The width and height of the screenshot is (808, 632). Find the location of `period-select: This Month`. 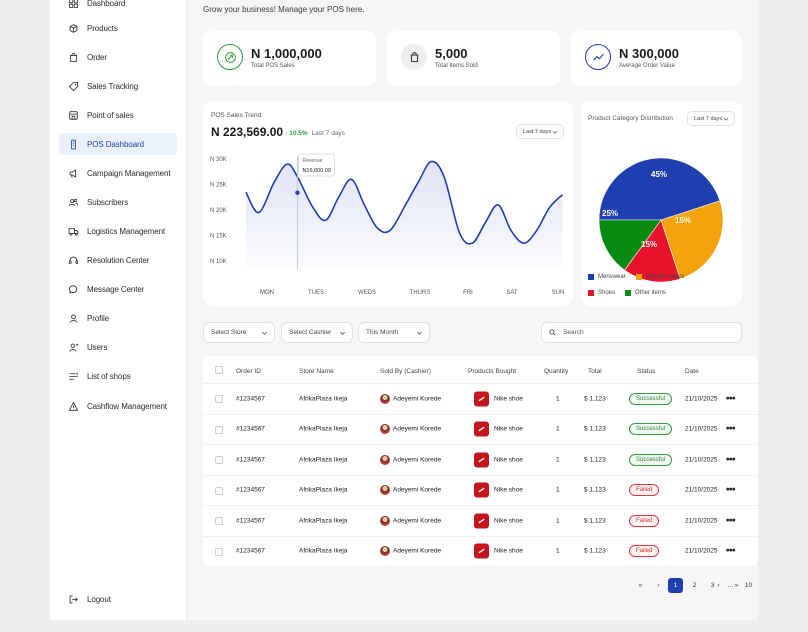

period-select: This Month is located at coordinates (394, 332).